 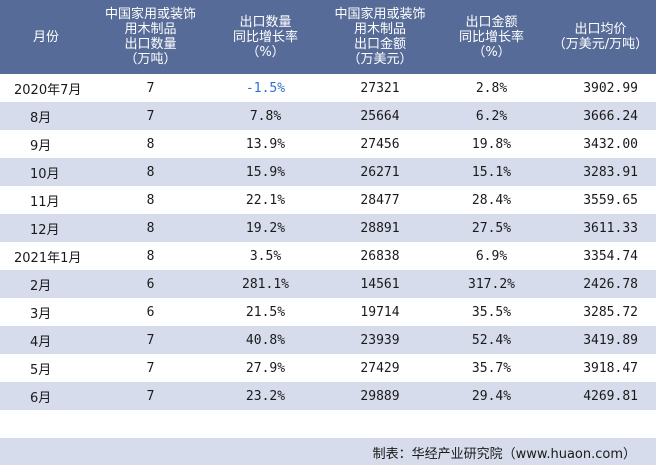 I want to click on cell-value-growth: 19.8%, so click(x=491, y=144).